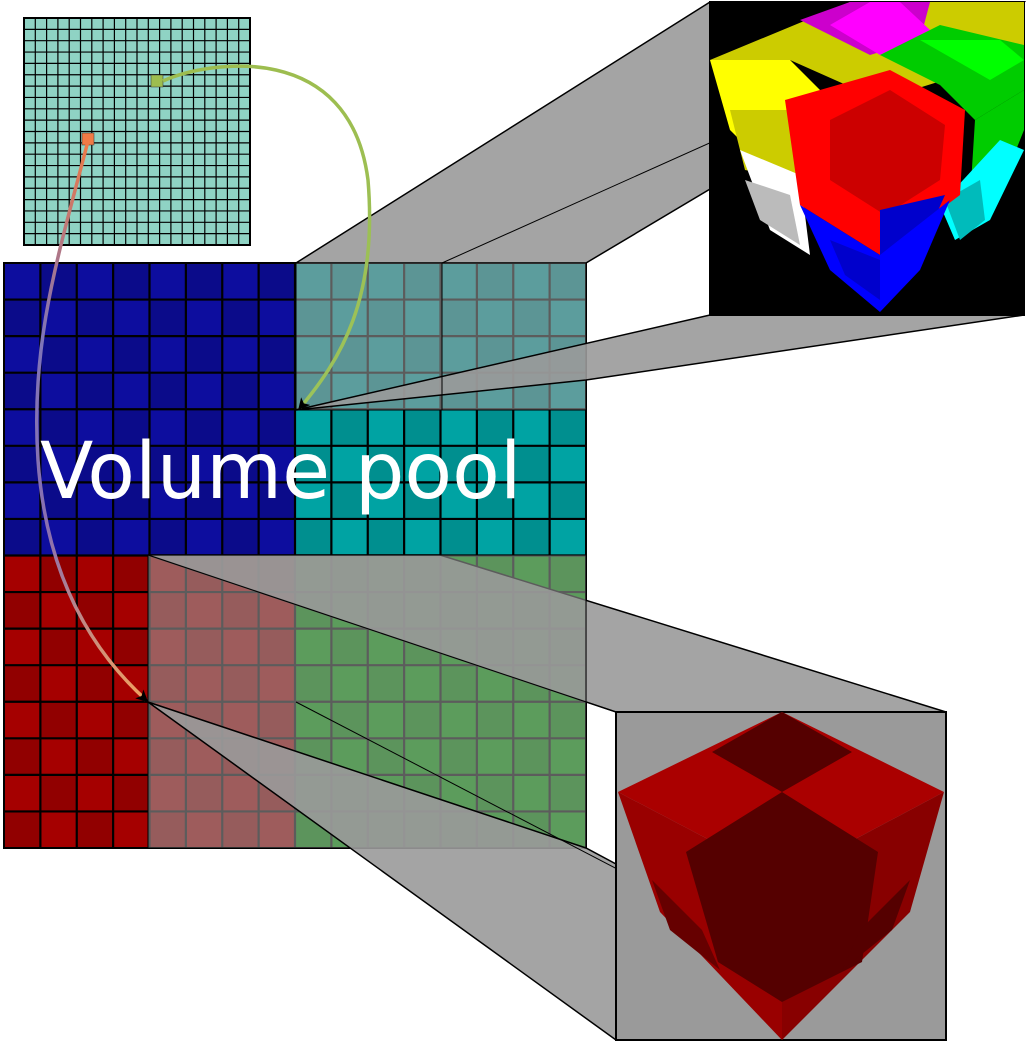 This screenshot has height=1043, width=1026. What do you see at coordinates (91, 421) in the screenshot?
I see `mapping-arrow-orange` at bounding box center [91, 421].